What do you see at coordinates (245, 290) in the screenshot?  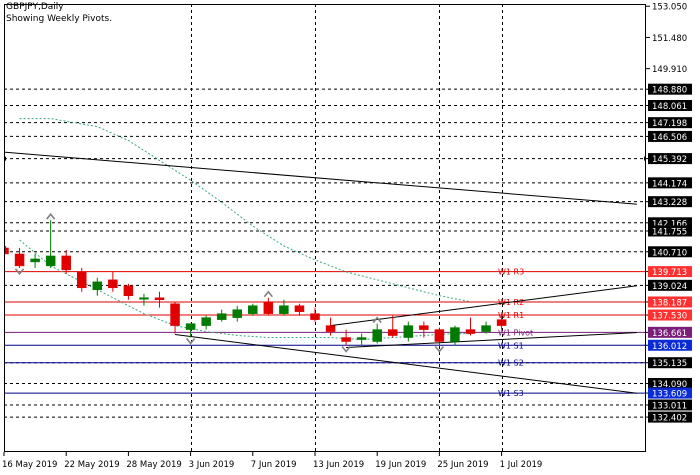 I see `ma-lower-line` at bounding box center [245, 290].